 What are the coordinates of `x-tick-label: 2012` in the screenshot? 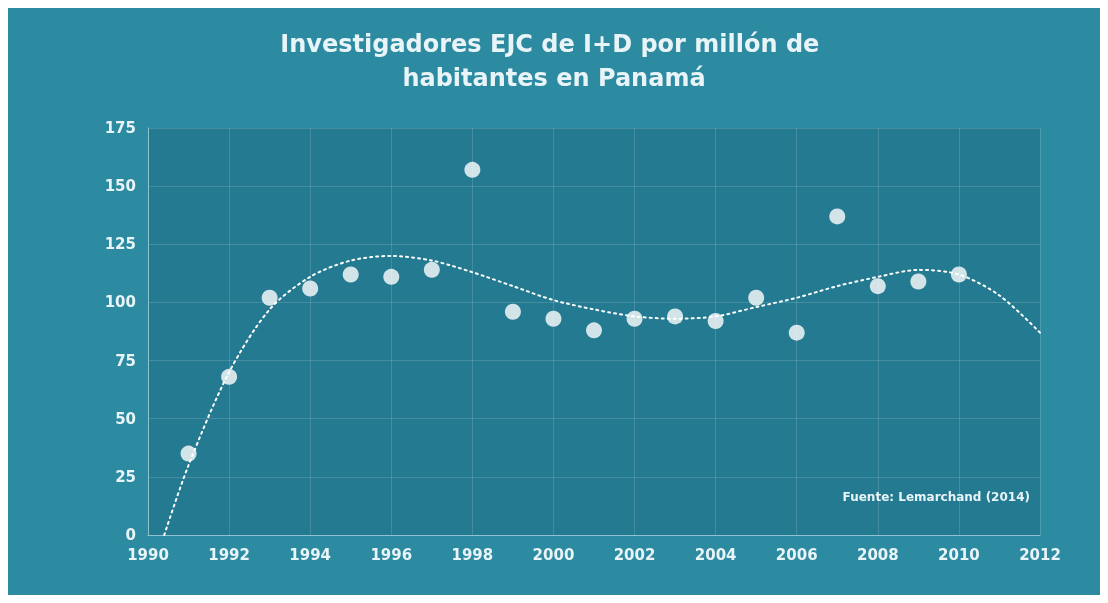 It's located at (1040, 554).